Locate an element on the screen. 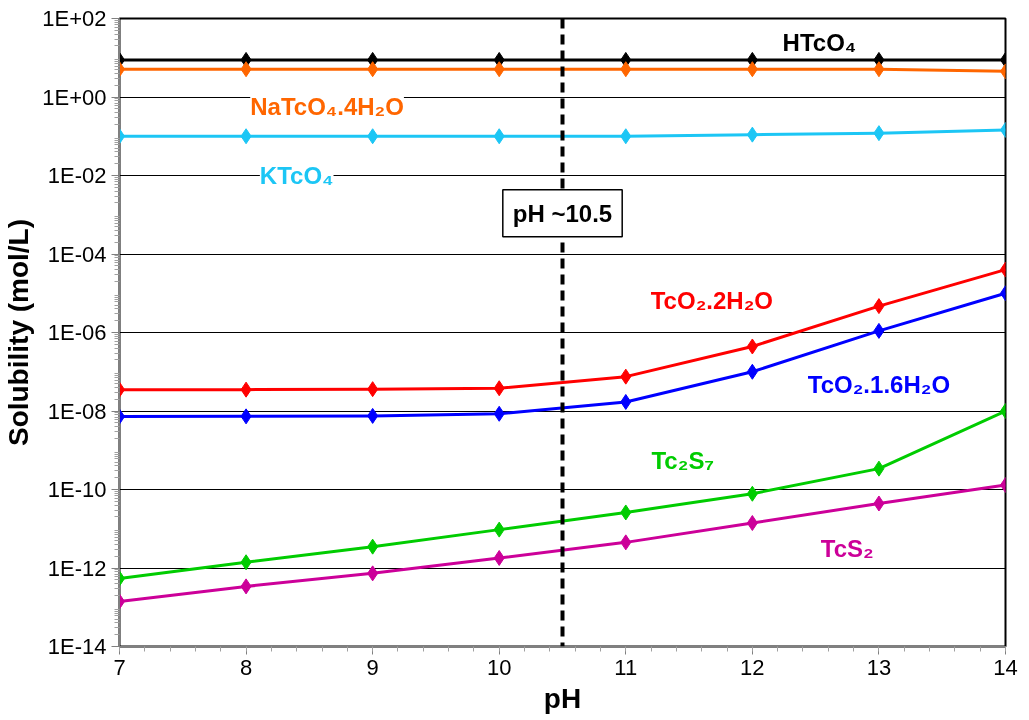 Image resolution: width=1029 pixels, height=720 pixels. series-label: TcS₂ is located at coordinates (847, 548).